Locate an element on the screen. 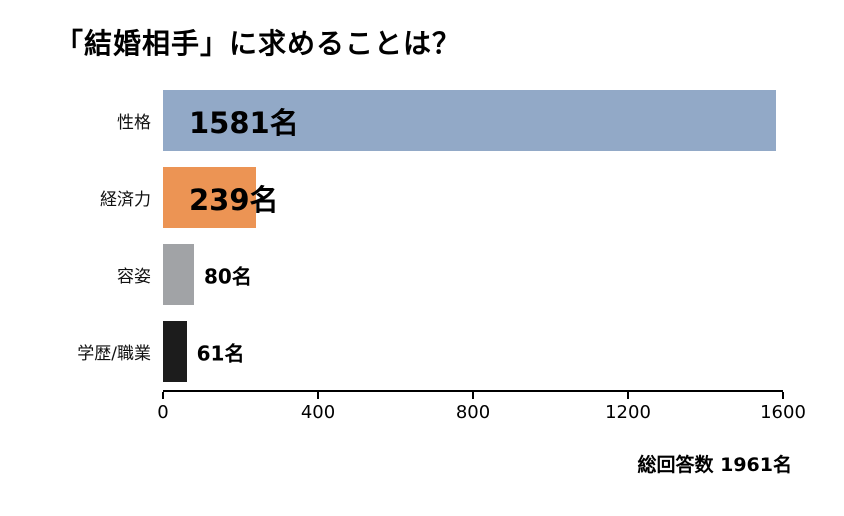  bar-track: 1581名 is located at coordinates (473, 120).